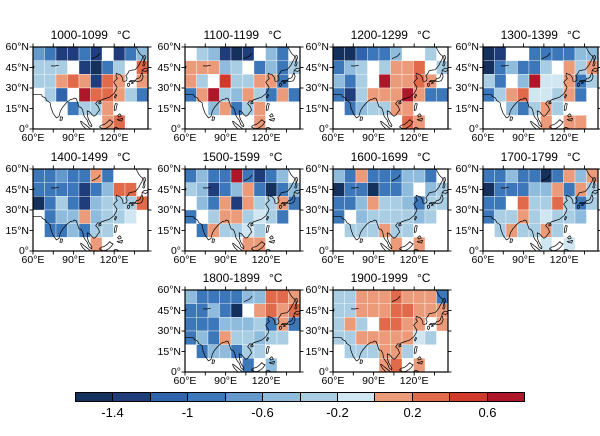 This screenshot has height=436, width=600. I want to click on x-axis-tick-label: 60°E, so click(333, 260).